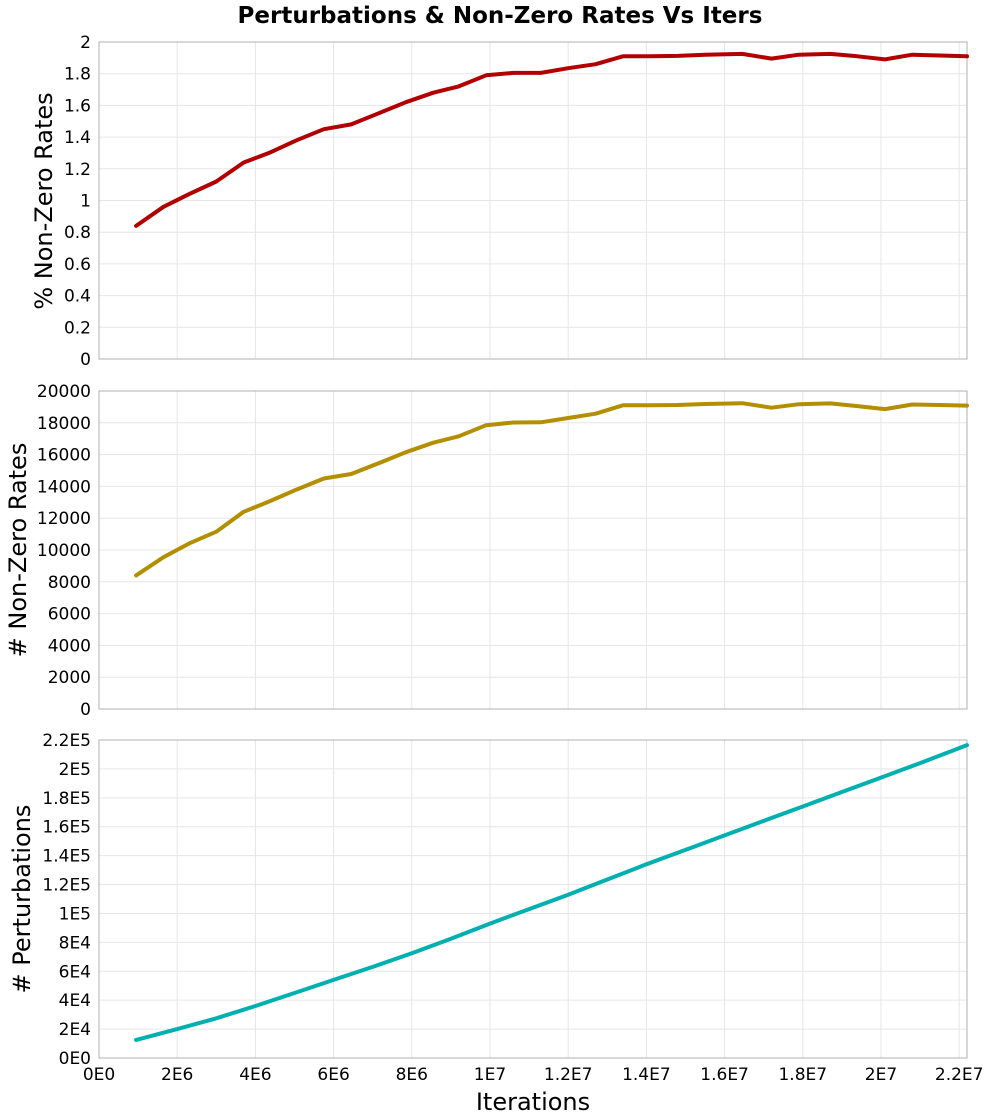 Image resolution: width=1000 pixels, height=1120 pixels. I want to click on y-tick-label: 12000, so click(64, 519).